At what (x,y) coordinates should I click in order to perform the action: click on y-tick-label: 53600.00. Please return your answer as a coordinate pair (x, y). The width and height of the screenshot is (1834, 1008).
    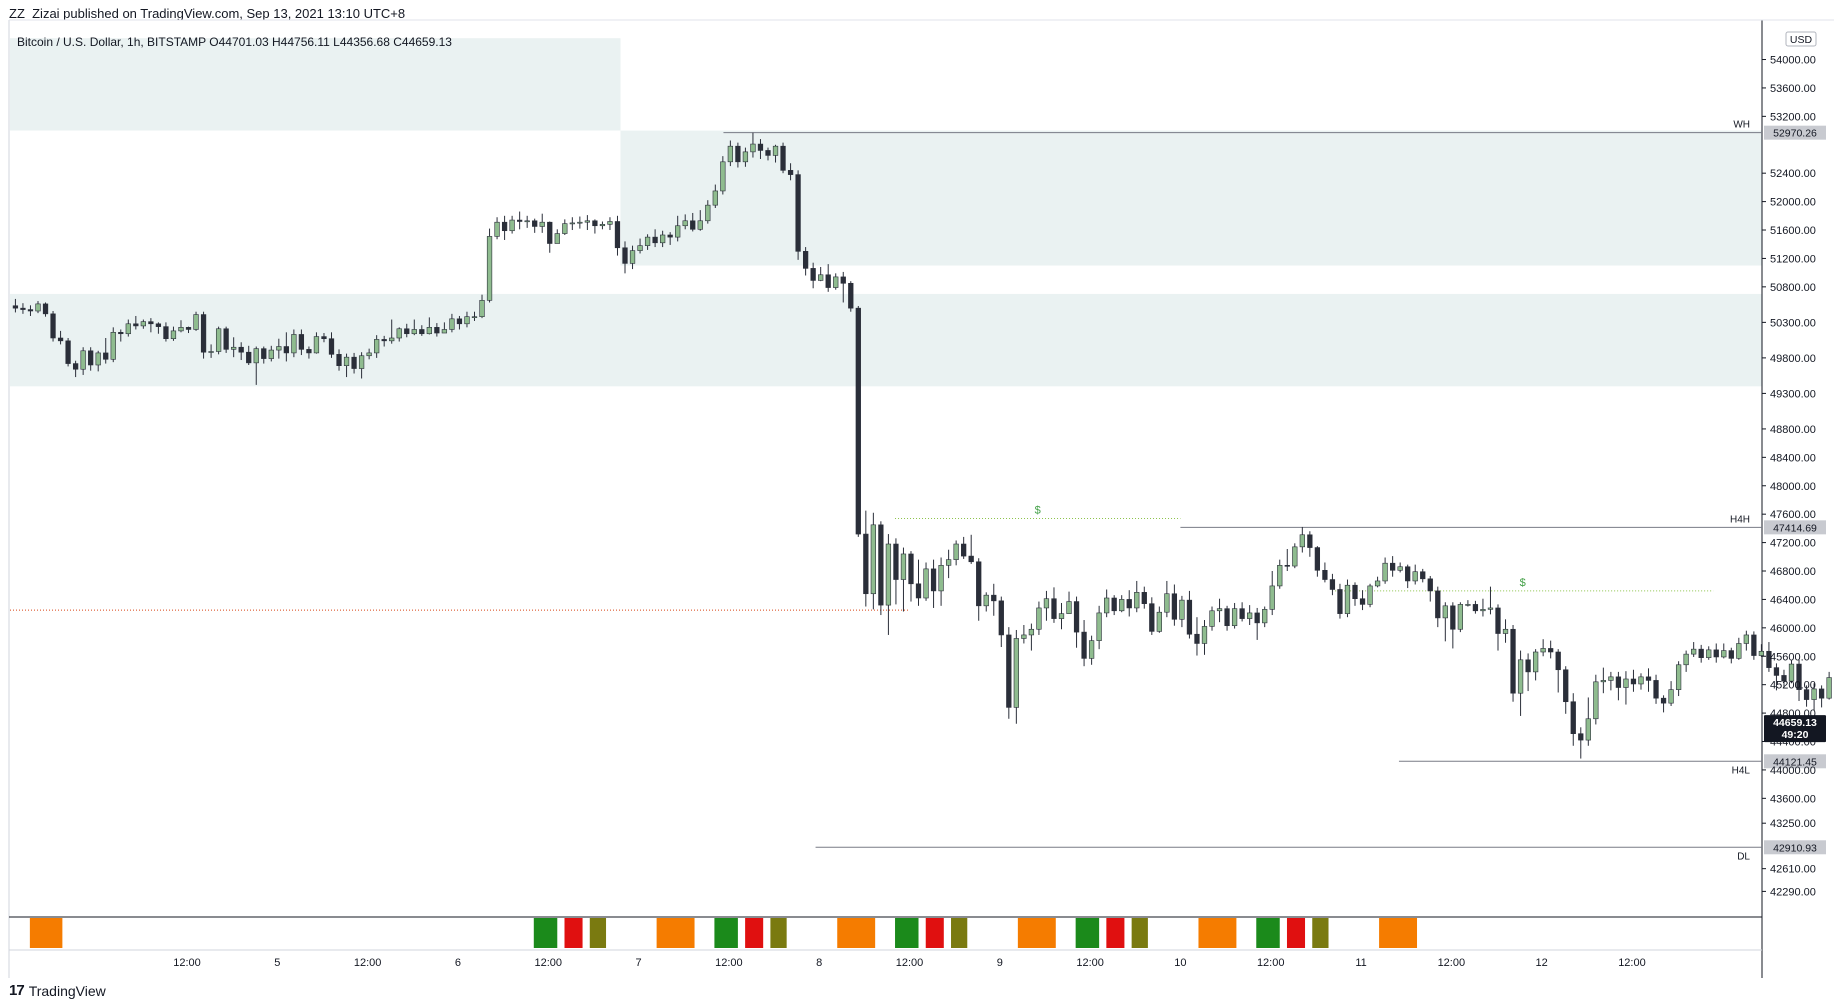
    Looking at the image, I should click on (1793, 89).